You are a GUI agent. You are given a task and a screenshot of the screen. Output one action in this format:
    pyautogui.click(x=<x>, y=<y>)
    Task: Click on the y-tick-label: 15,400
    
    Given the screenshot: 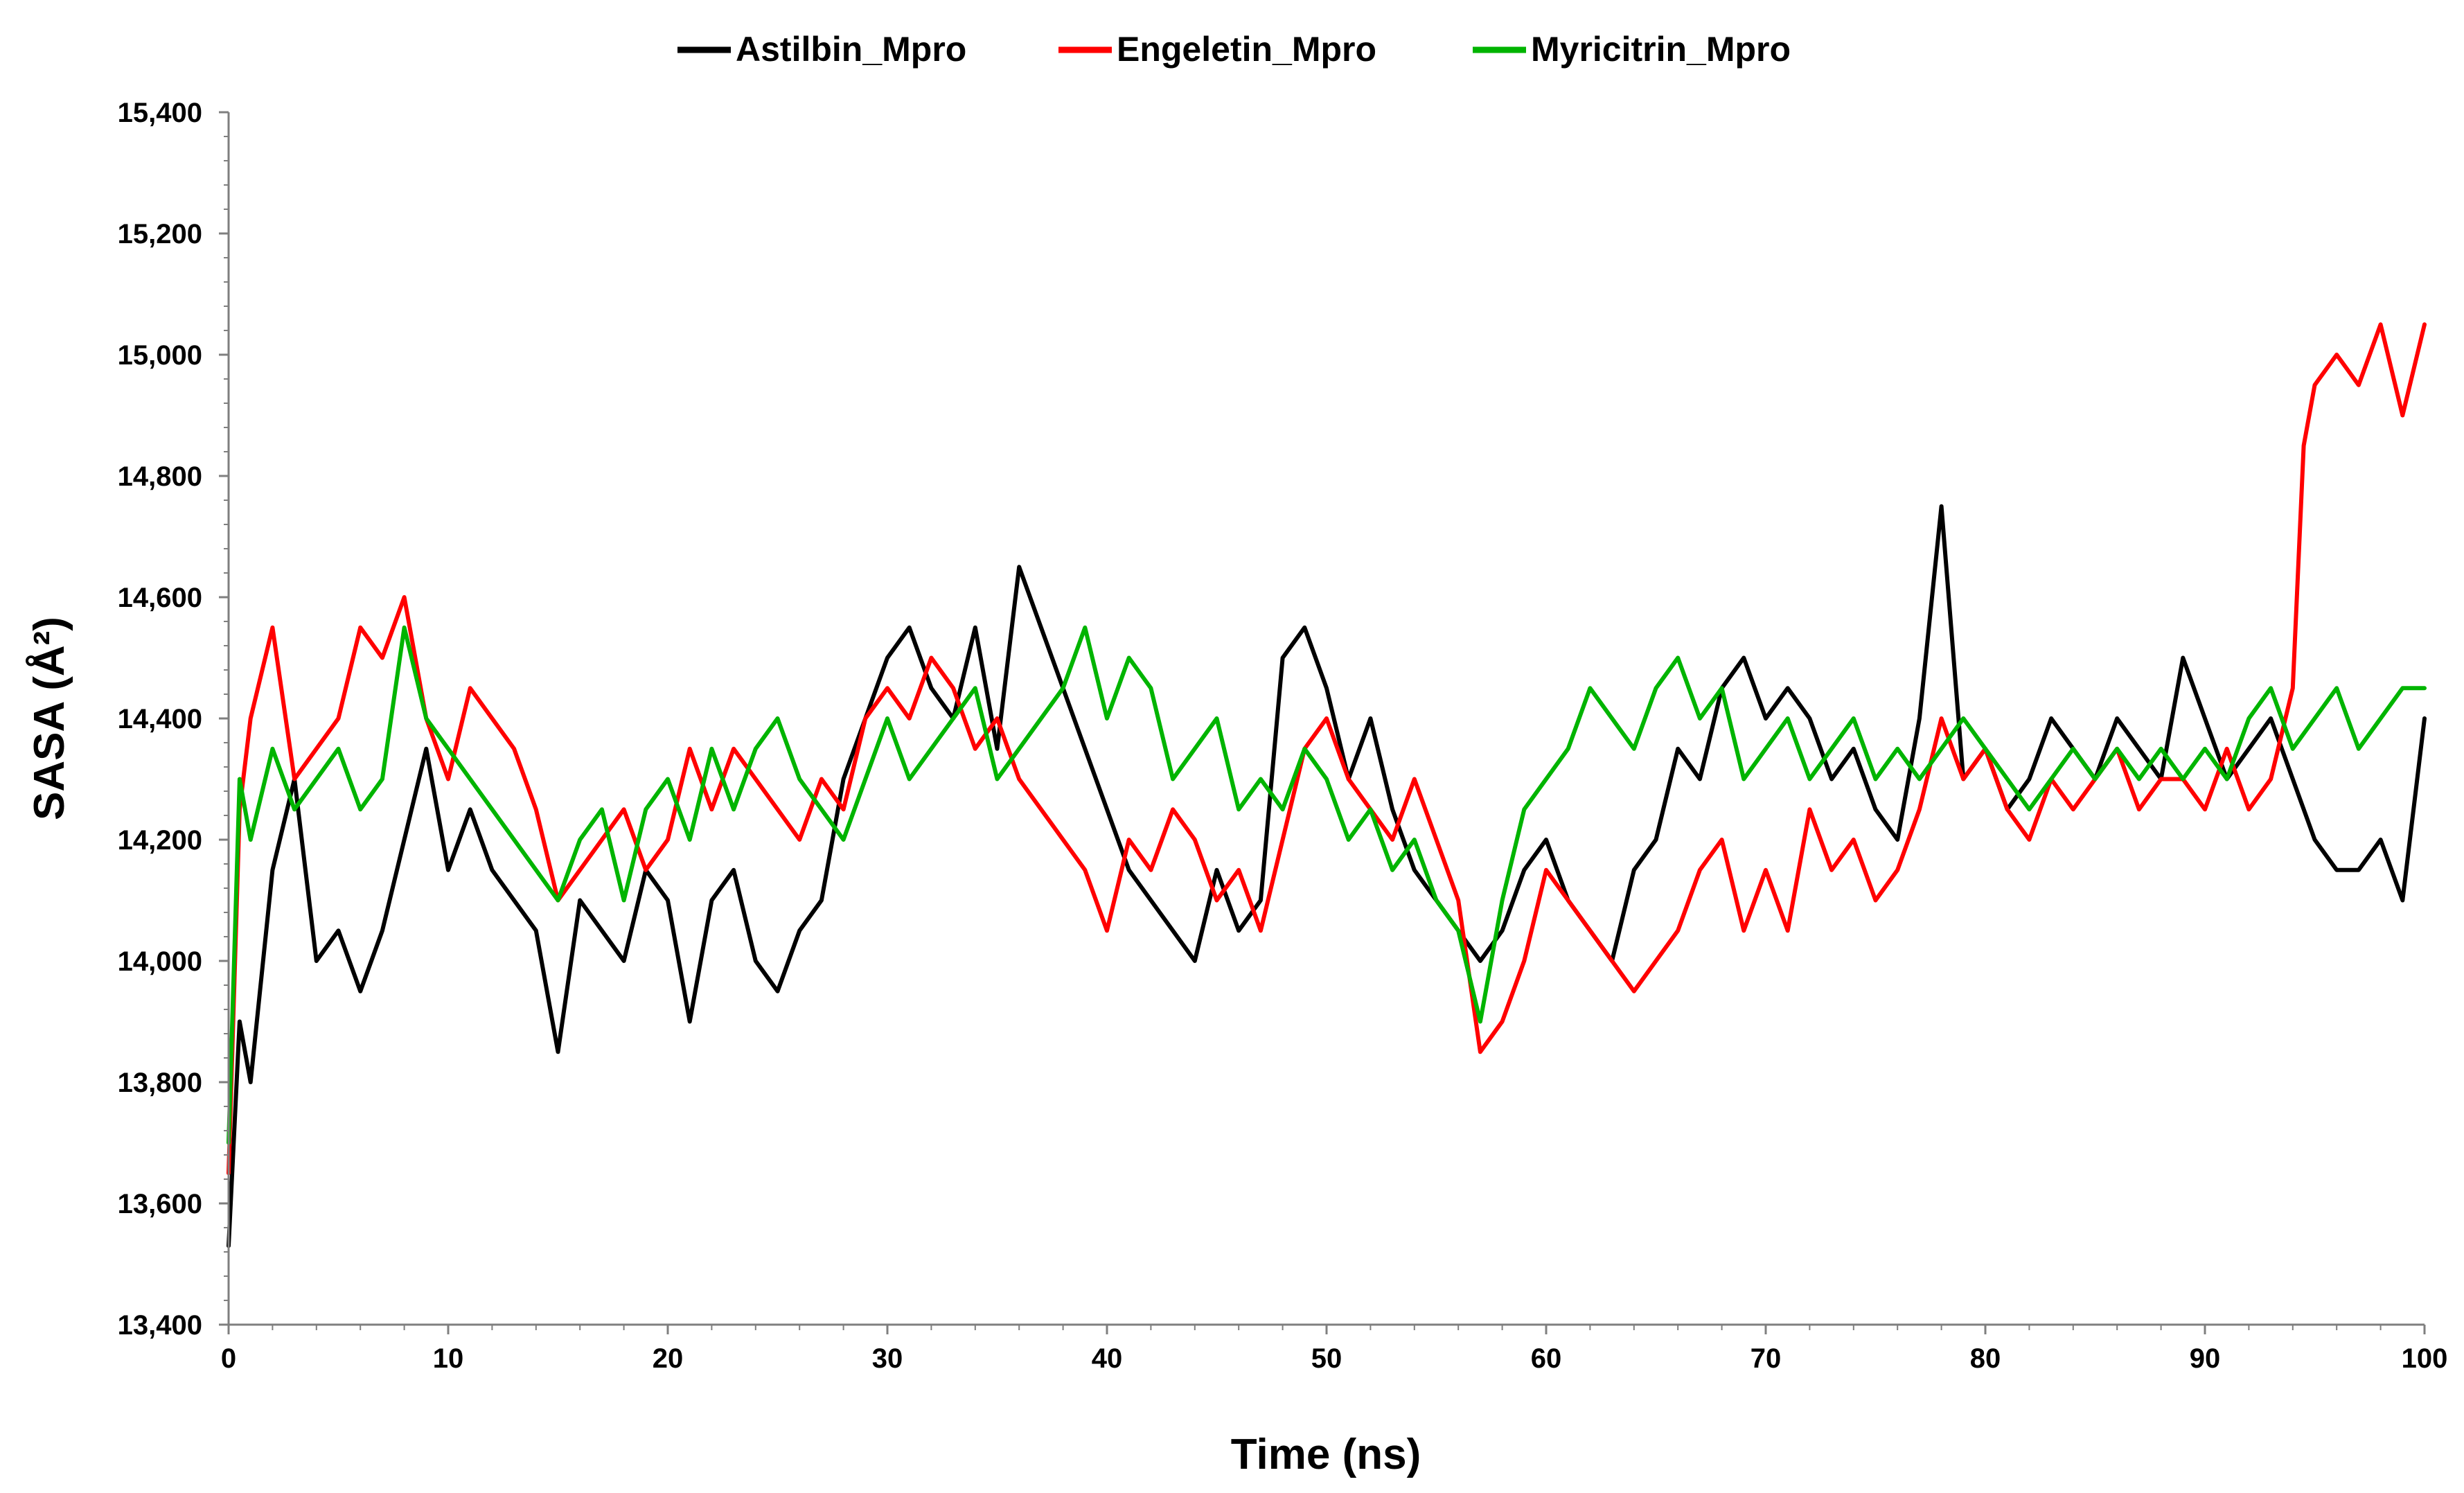 What is the action you would take?
    pyautogui.click(x=160, y=113)
    